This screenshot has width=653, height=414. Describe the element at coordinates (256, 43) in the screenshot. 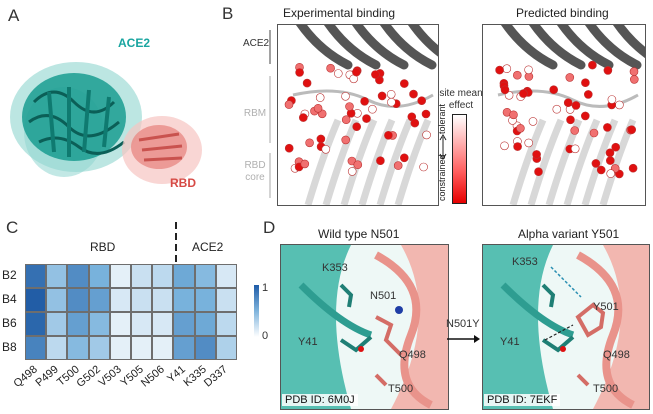

I see `side-label-ace2: ACE2` at that location.